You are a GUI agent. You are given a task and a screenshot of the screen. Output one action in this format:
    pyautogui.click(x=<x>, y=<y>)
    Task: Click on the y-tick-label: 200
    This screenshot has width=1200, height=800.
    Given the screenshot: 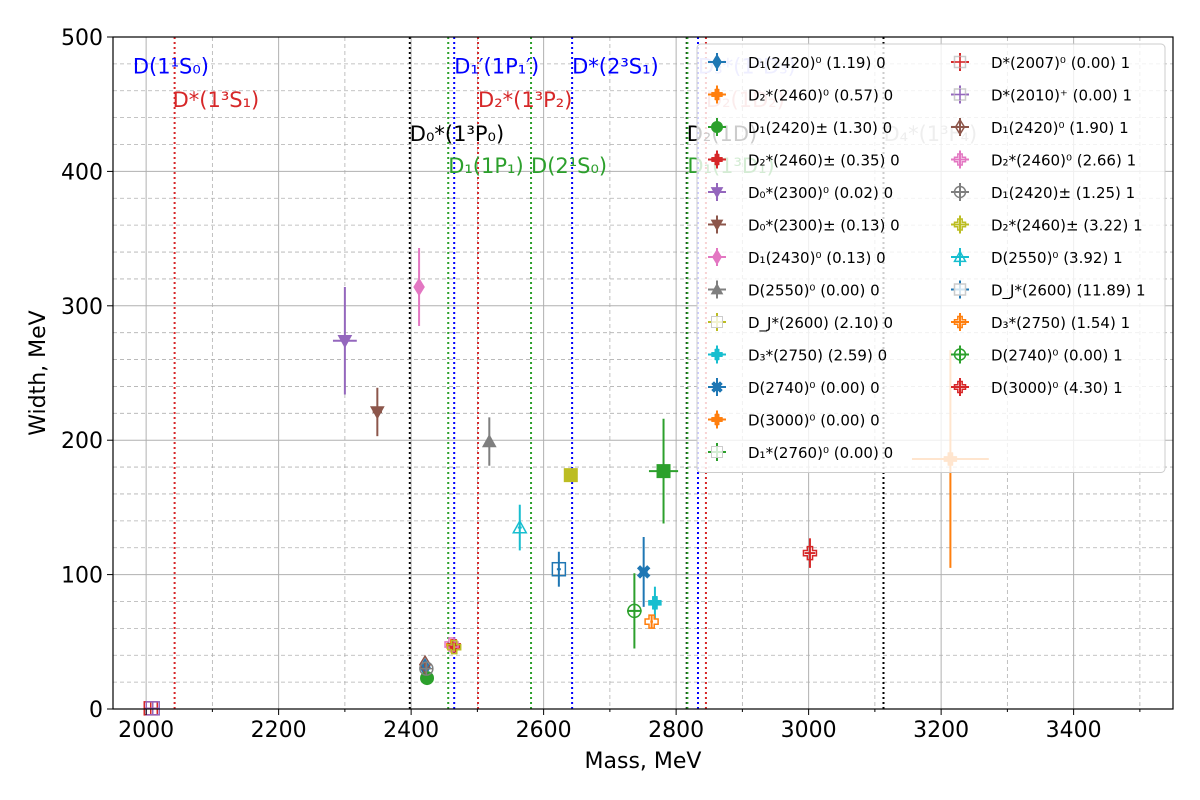 What is the action you would take?
    pyautogui.click(x=82, y=441)
    